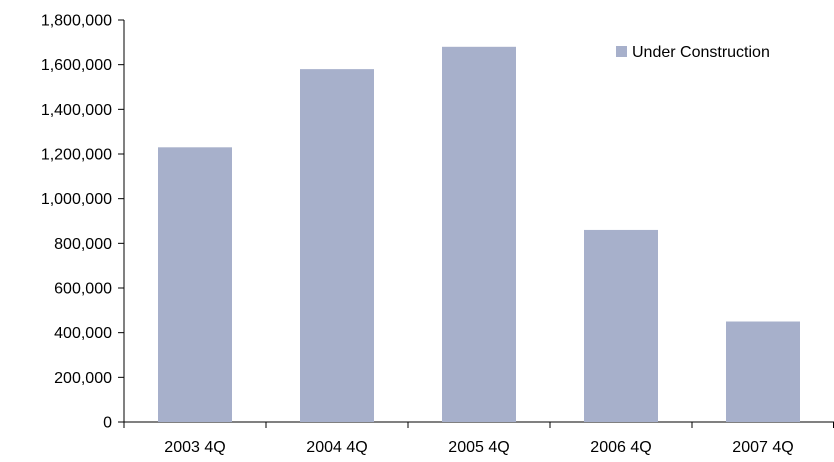  What do you see at coordinates (76, 21) in the screenshot?
I see `y-tick-label: 1,800,000` at bounding box center [76, 21].